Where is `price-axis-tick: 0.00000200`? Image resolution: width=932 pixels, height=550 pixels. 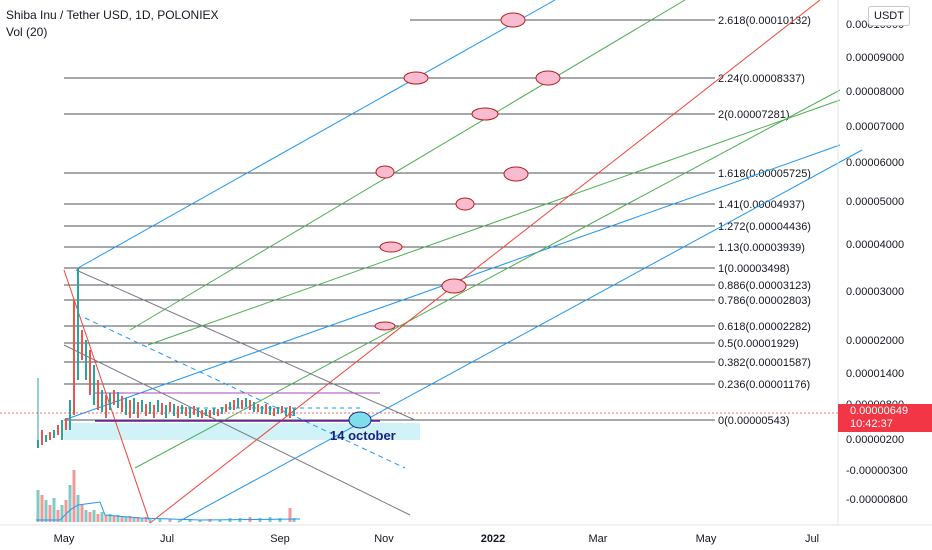 price-axis-tick: 0.00000200 is located at coordinates (875, 440).